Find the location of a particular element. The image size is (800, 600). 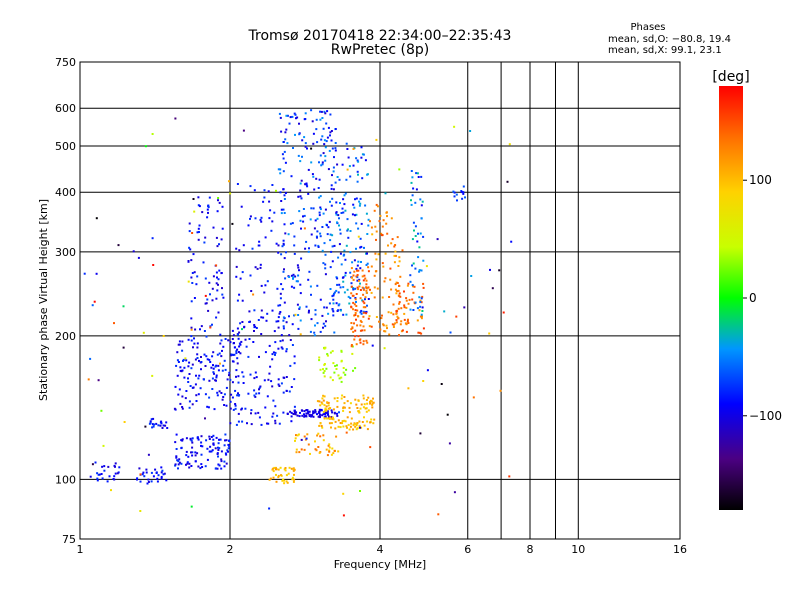

colorbar-tick-label: 0 is located at coordinates (753, 298).